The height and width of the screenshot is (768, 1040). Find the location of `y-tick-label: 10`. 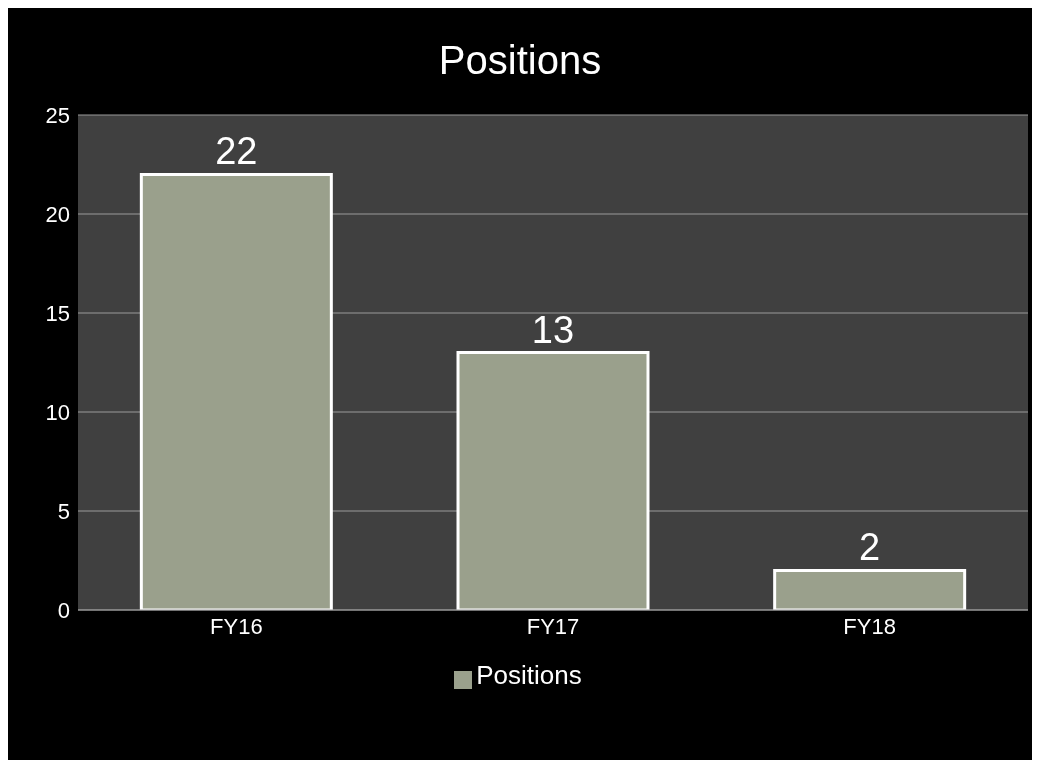

y-tick-label: 10 is located at coordinates (57, 412).